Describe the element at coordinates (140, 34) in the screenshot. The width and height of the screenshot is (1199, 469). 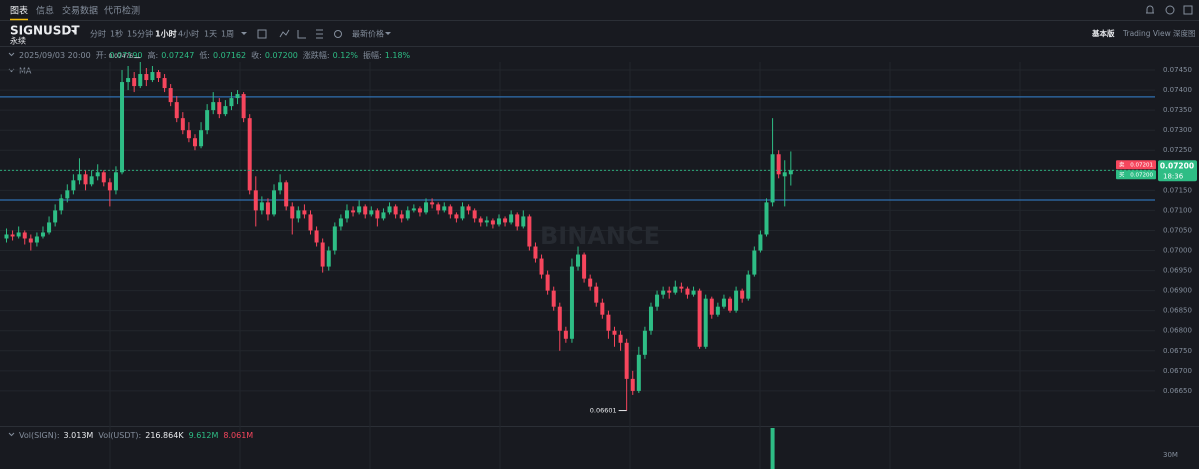
I see `interval-tab: 15分钟` at that location.